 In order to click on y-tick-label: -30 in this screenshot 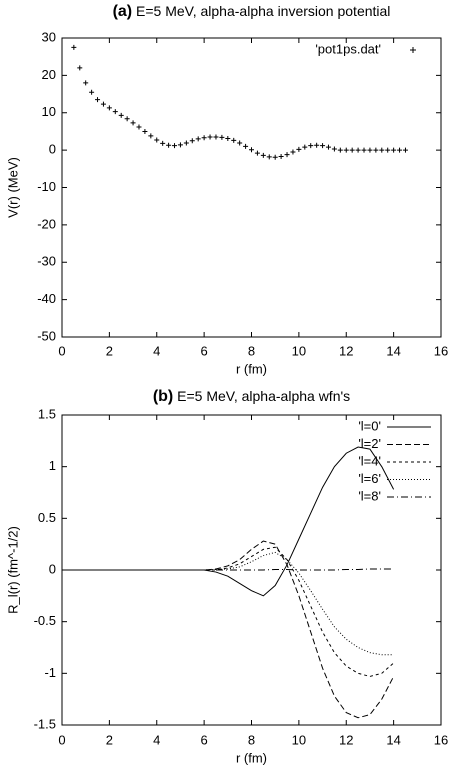, I will do `click(46, 261)`.